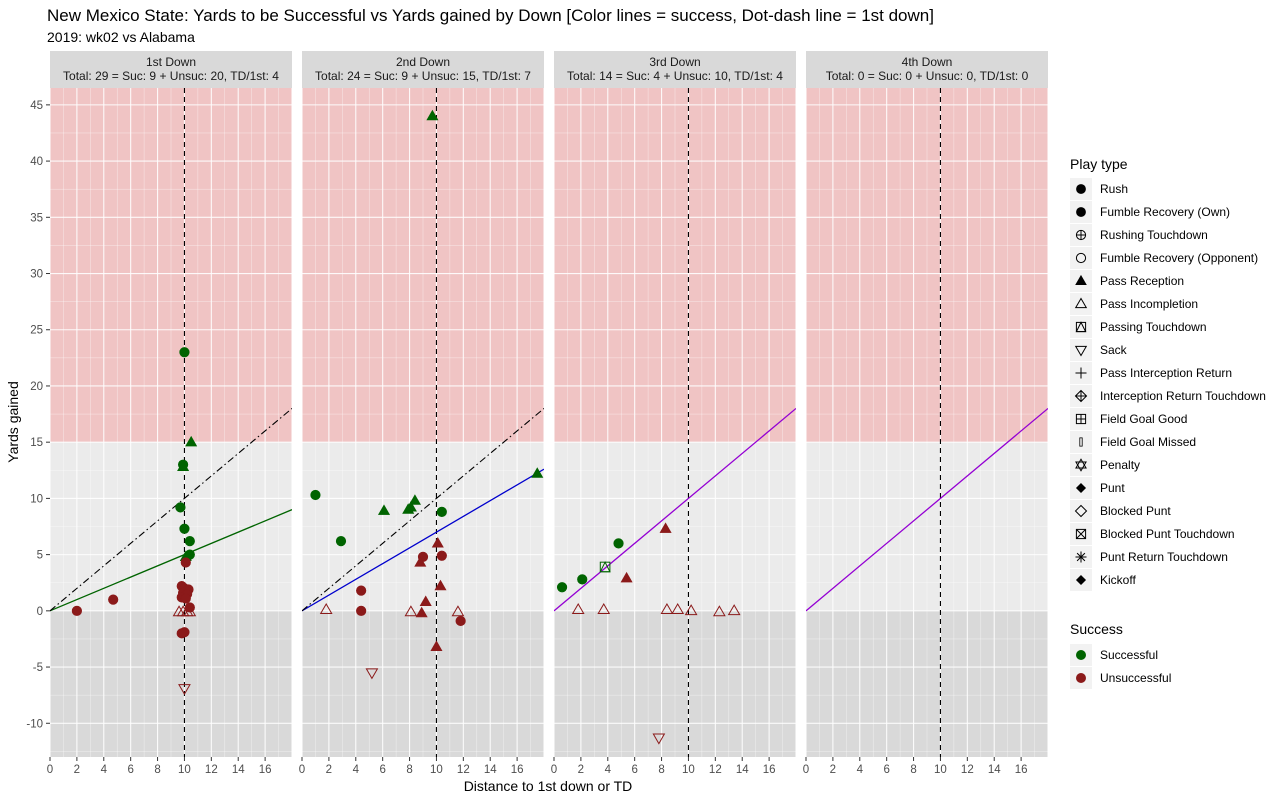 This screenshot has height=800, width=1280. I want to click on legend-label: Pass Interception Return, so click(1166, 373).